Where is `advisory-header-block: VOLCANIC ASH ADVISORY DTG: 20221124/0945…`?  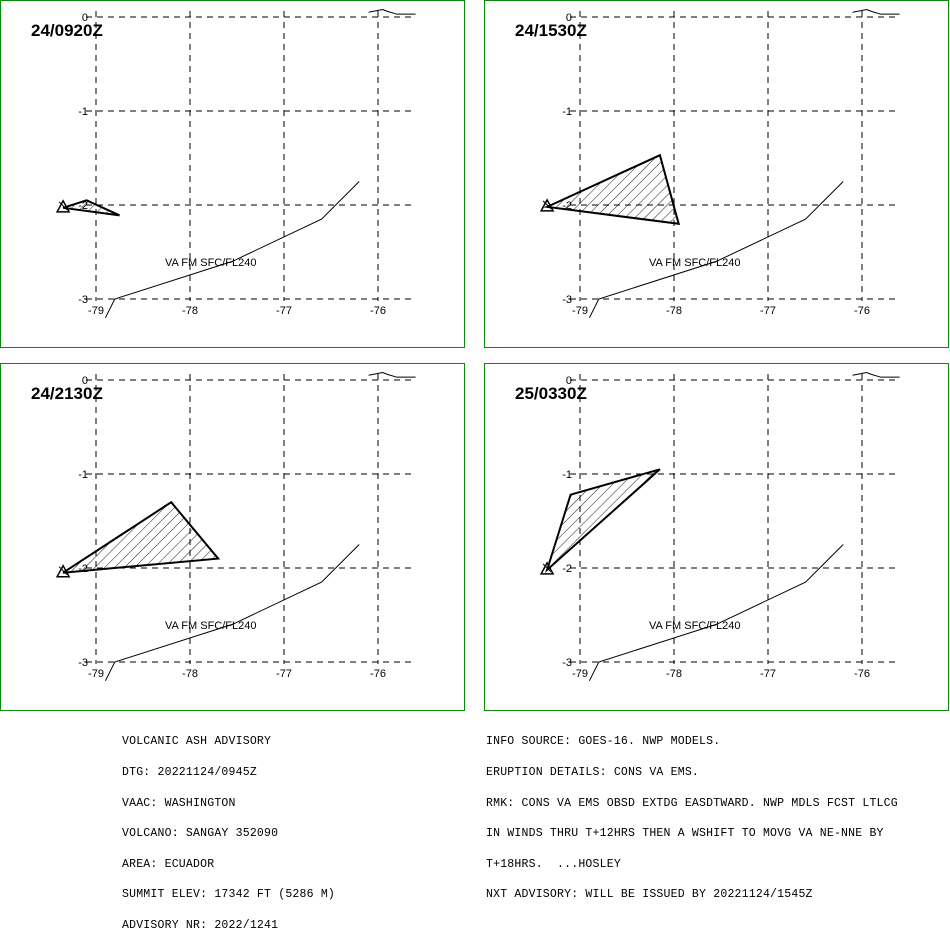 advisory-header-block: VOLCANIC ASH ADVISORY DTG: 20221124/0945… is located at coordinates (228, 829).